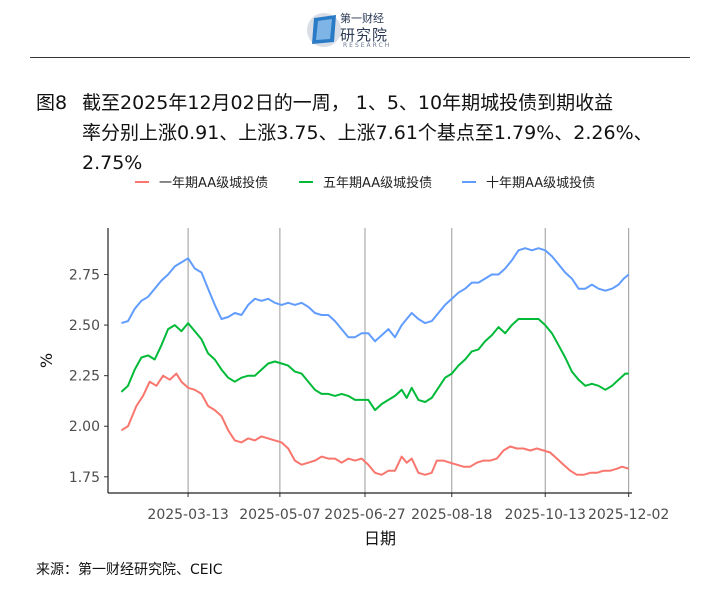 The image size is (715, 608). What do you see at coordinates (129, 570) in the screenshot?
I see `source-note: 来源：第一财经研究院、CEIC` at bounding box center [129, 570].